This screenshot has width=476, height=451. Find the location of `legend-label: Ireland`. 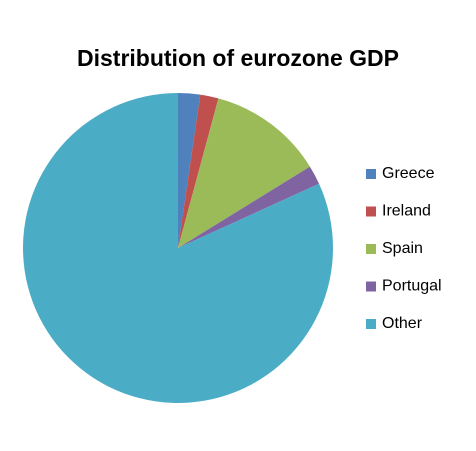

legend-label: Ireland is located at coordinates (406, 211).